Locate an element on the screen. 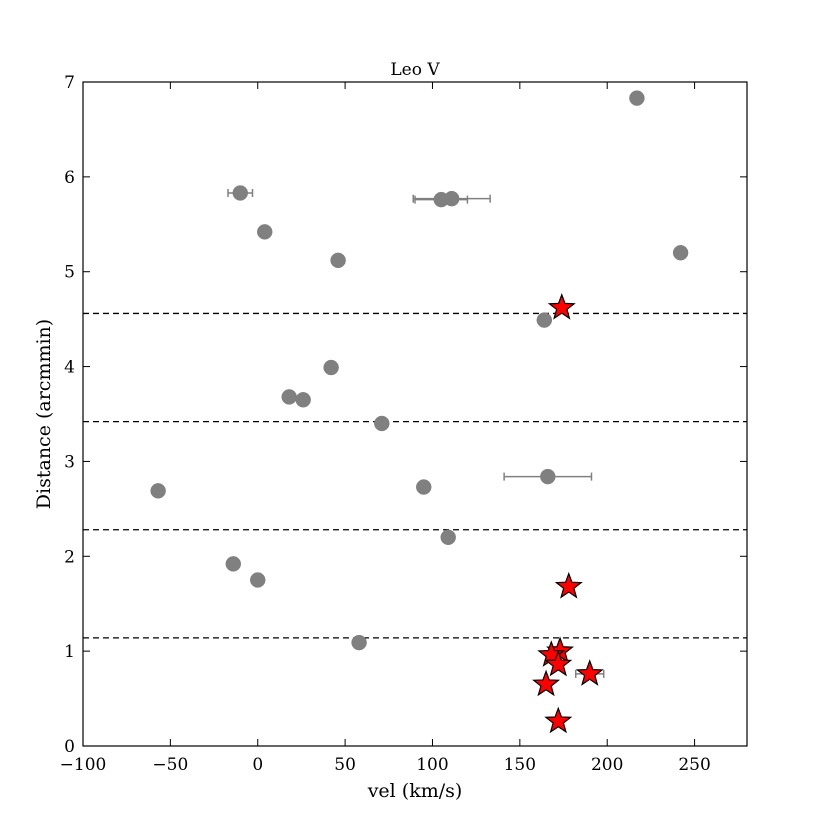 The height and width of the screenshot is (830, 830). y-tick-label: 0 is located at coordinates (69, 747).